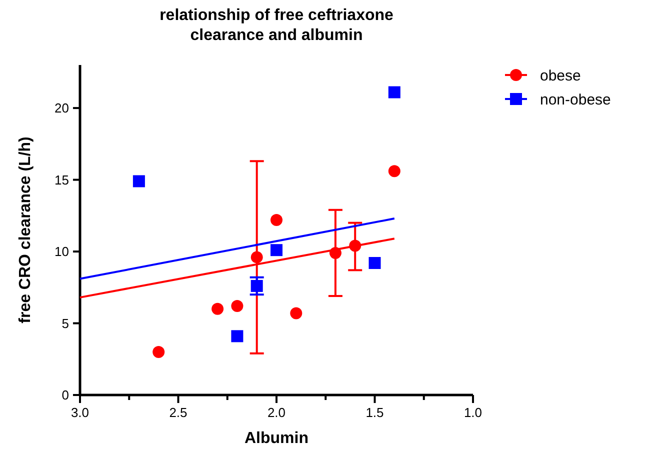  Describe the element at coordinates (473, 412) in the screenshot. I see `x-tick-label: 1.0` at that location.